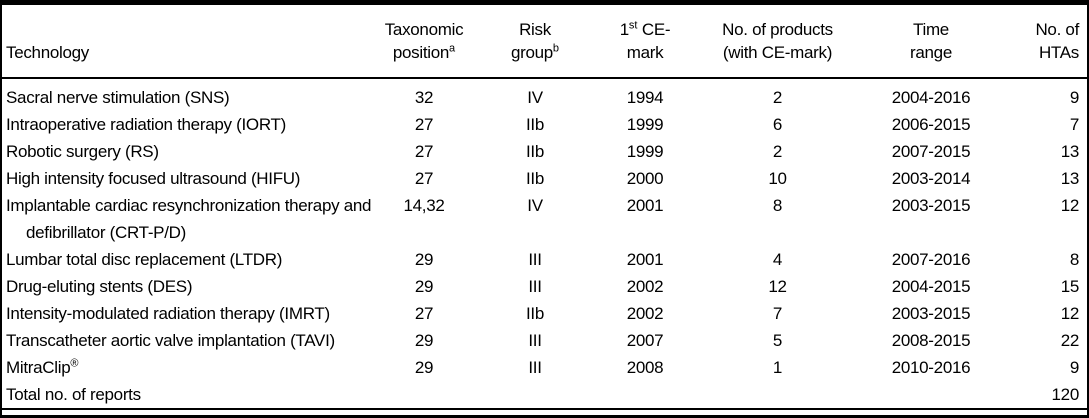 This screenshot has height=418, width=1089. What do you see at coordinates (931, 151) in the screenshot?
I see `cell-time-range: 2007-2015` at bounding box center [931, 151].